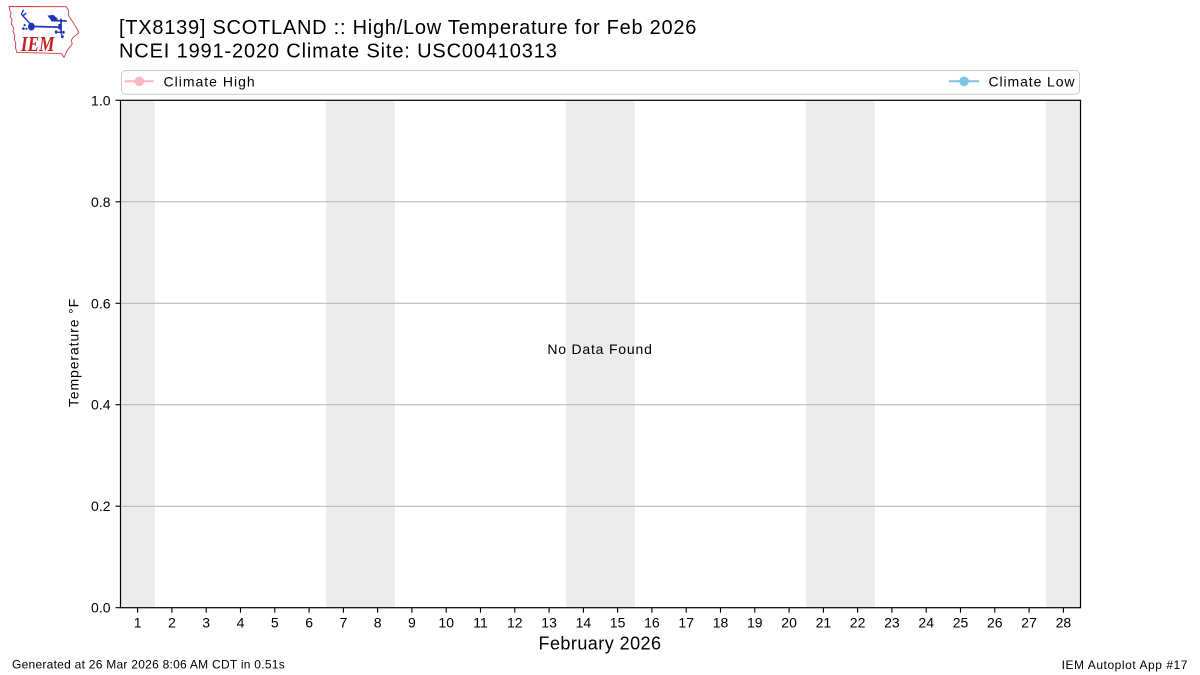 This screenshot has height=675, width=1200. What do you see at coordinates (210, 81) in the screenshot?
I see `svg-text: Climate High` at bounding box center [210, 81].